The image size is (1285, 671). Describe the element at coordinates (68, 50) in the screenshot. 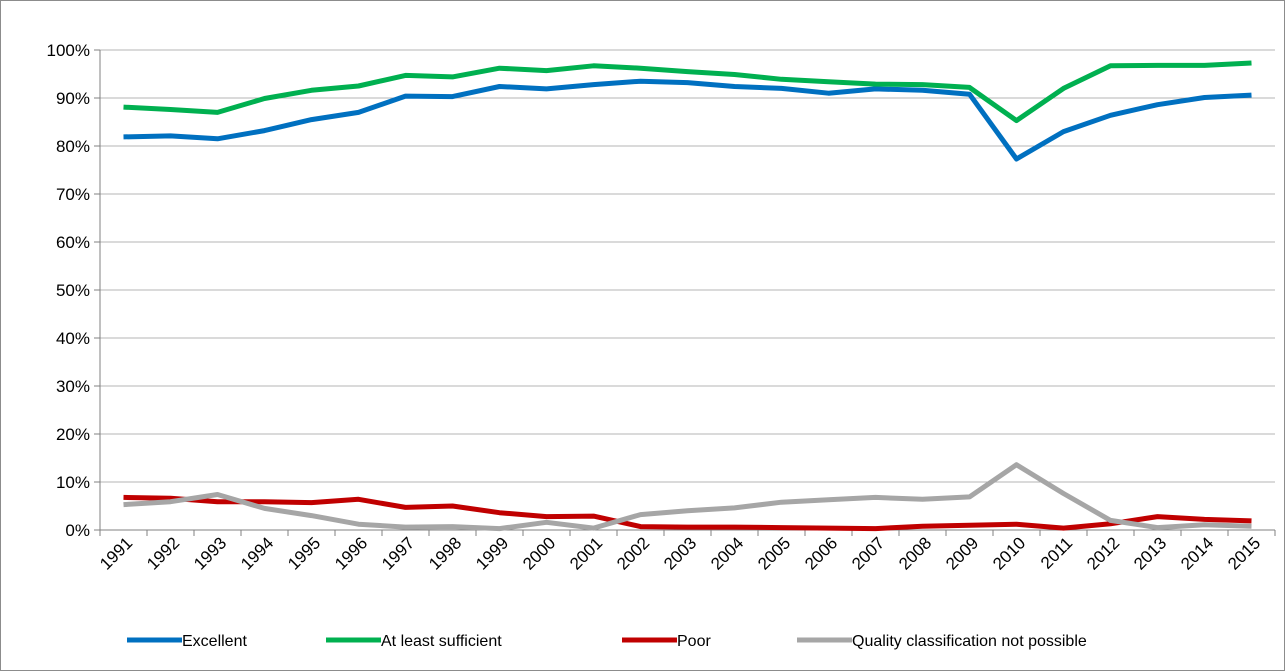

I see `y-tick-label: 100%` at that location.